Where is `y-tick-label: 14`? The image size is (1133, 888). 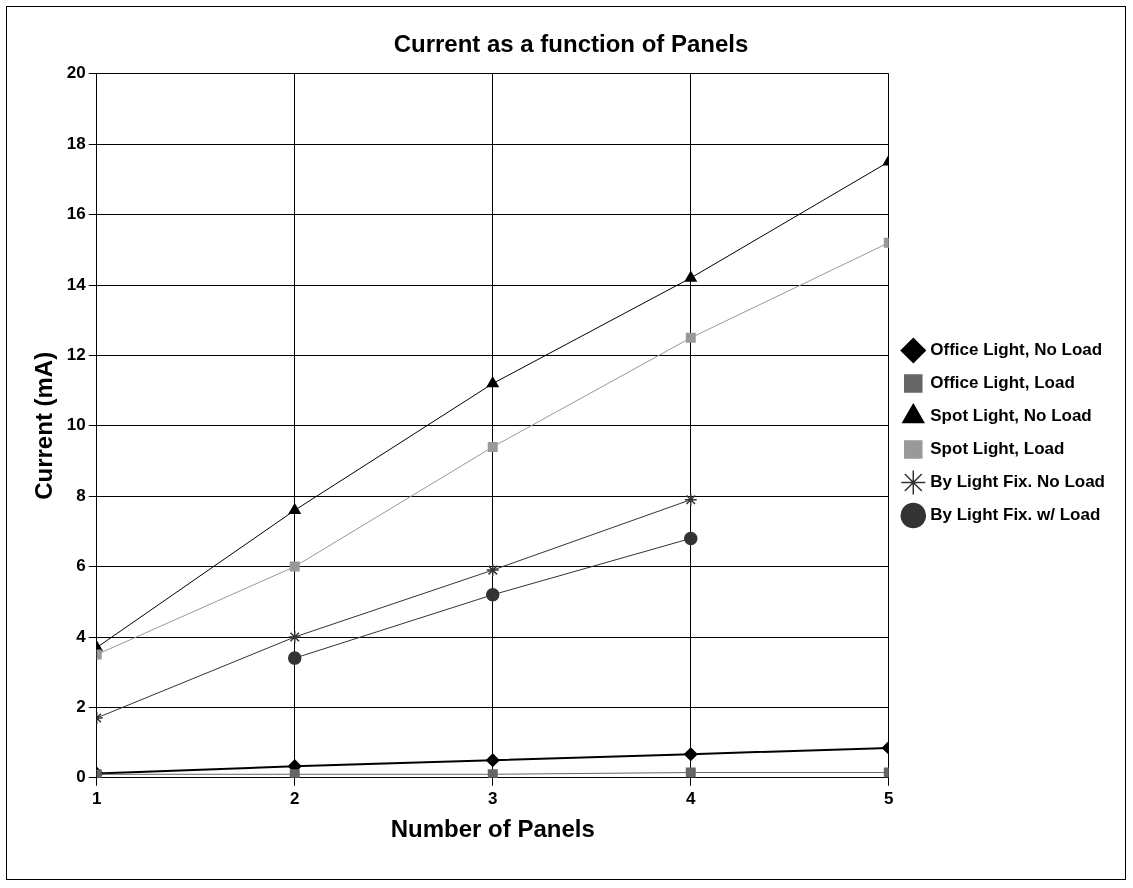 y-tick-label: 14 is located at coordinates (76, 284).